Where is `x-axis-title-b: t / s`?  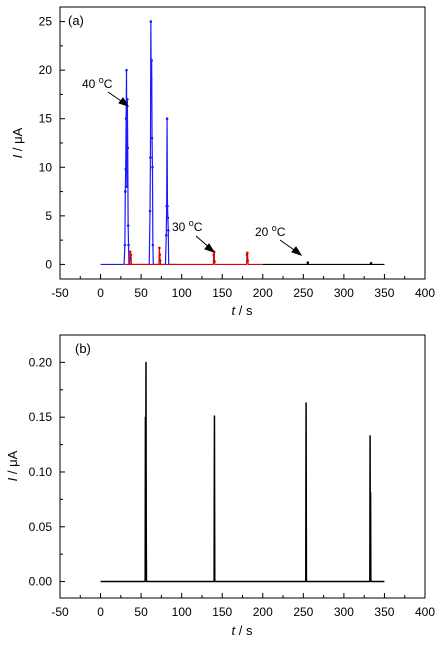 x-axis-title-b: t / s is located at coordinates (242, 630).